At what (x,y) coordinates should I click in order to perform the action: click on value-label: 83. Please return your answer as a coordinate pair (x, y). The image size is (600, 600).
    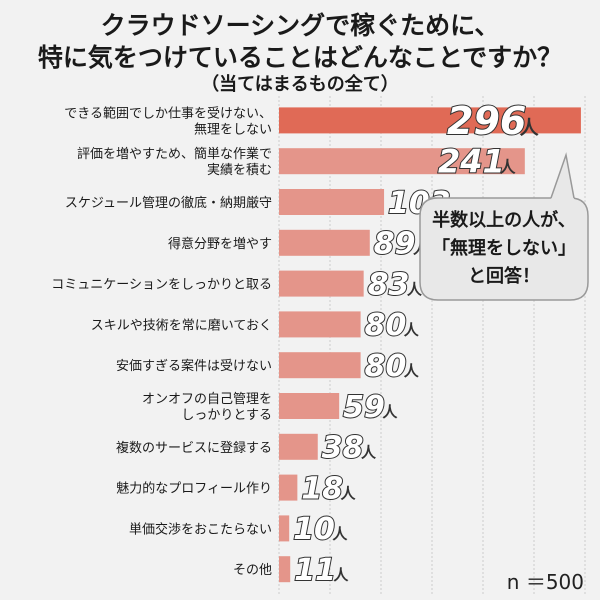
    Looking at the image, I should click on (389, 284).